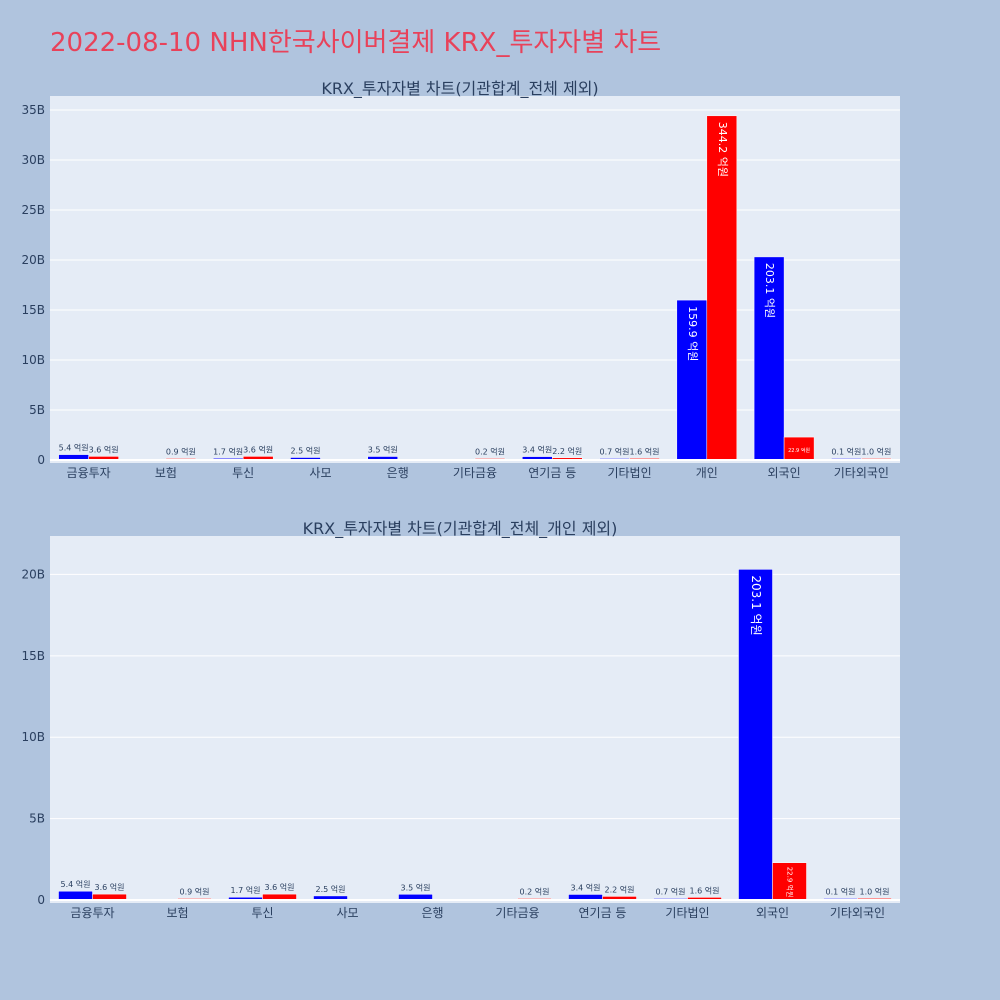 Image resolution: width=1000 pixels, height=1000 pixels. Describe the element at coordinates (33, 210) in the screenshot. I see `y-tick-label: 25B` at that location.